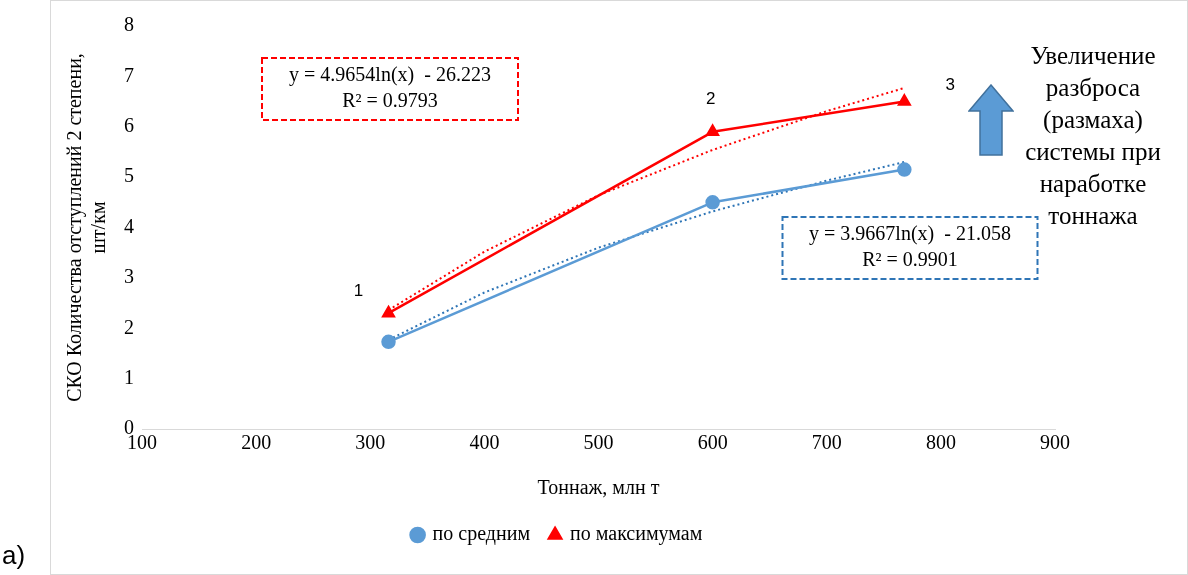 The height and width of the screenshot is (575, 1188). I want to click on annotation: Увеличение разброса (размаха) системы при наработке тоннажа, so click(1093, 135).